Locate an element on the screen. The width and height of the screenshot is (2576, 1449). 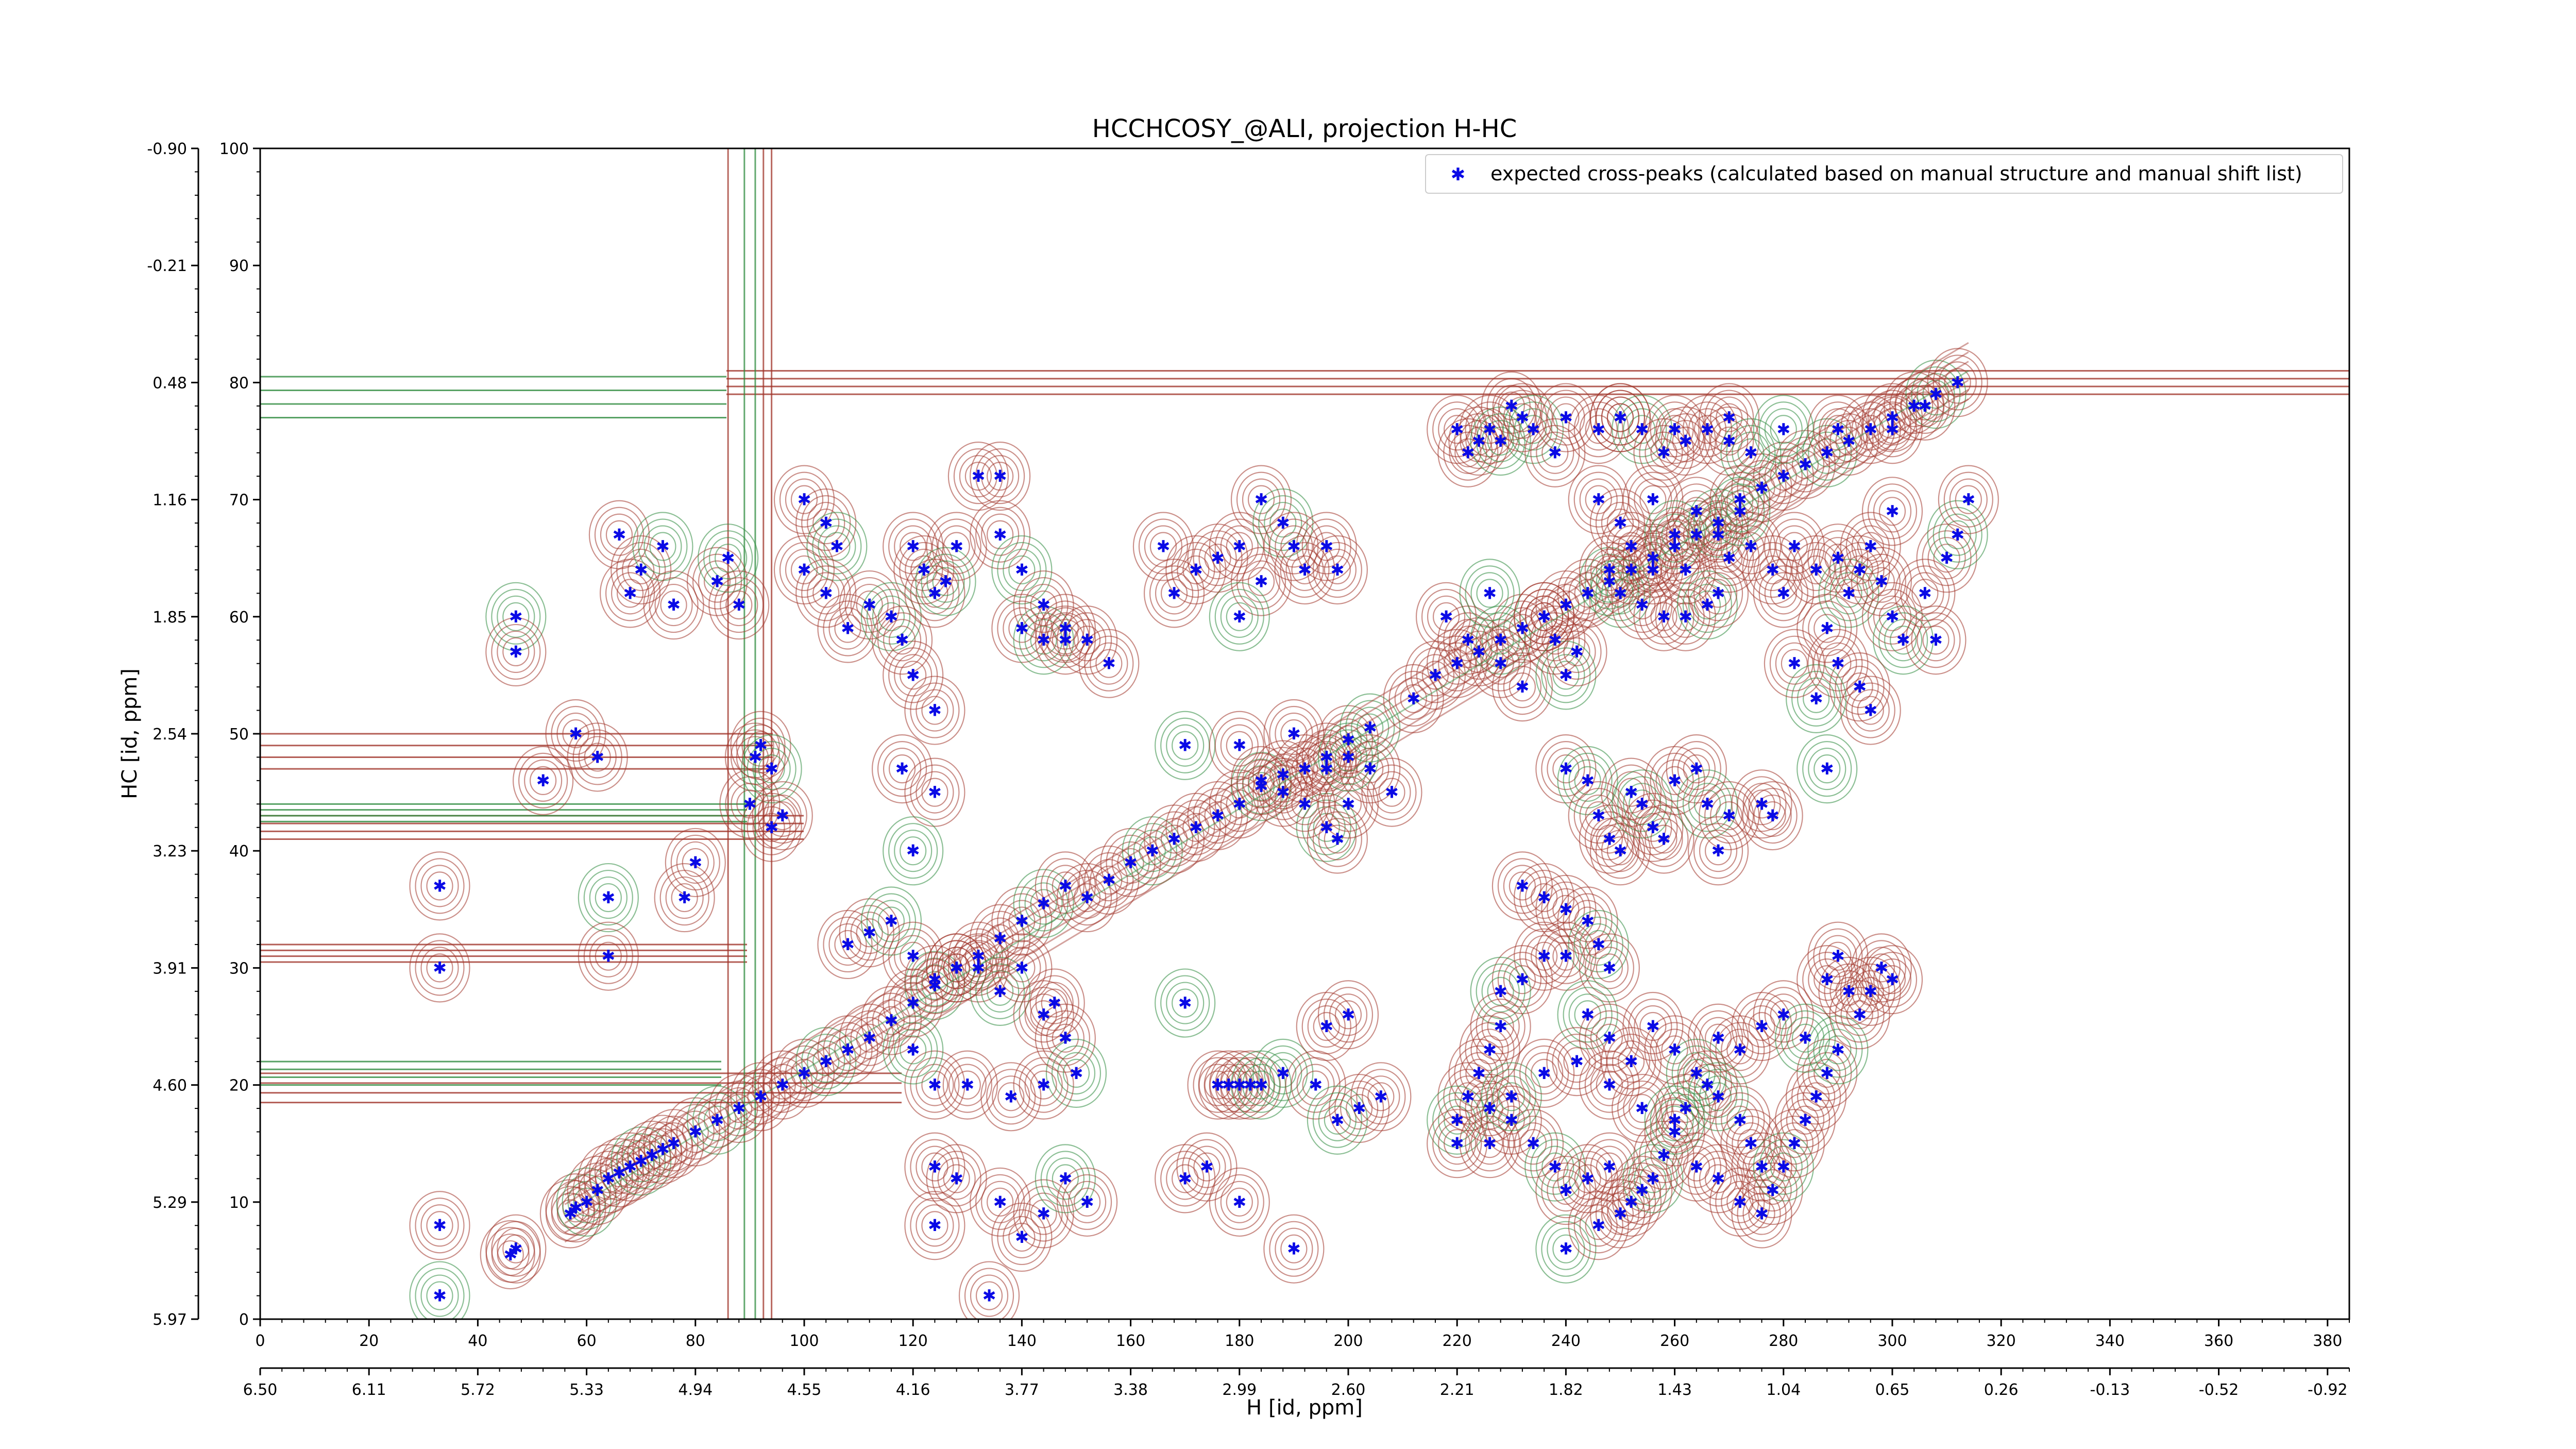
legend-marker: ✱ is located at coordinates (1458, 174).